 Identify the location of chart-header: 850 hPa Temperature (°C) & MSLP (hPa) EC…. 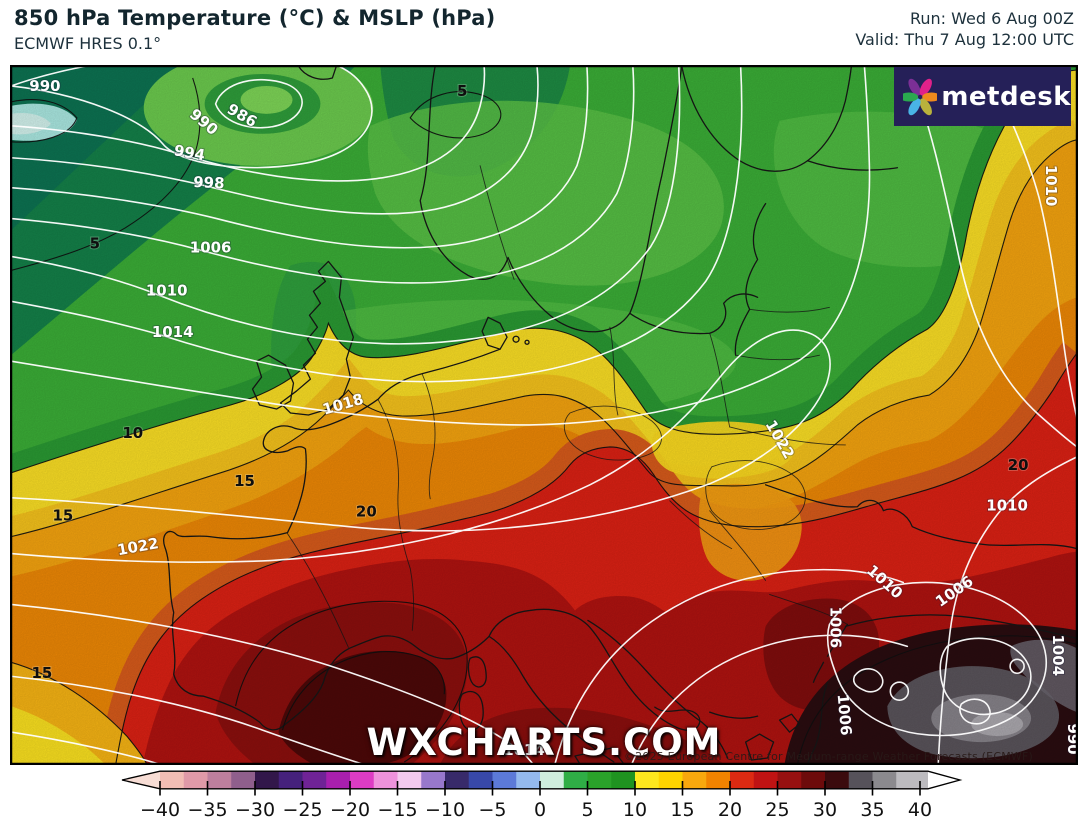
(544, 29).